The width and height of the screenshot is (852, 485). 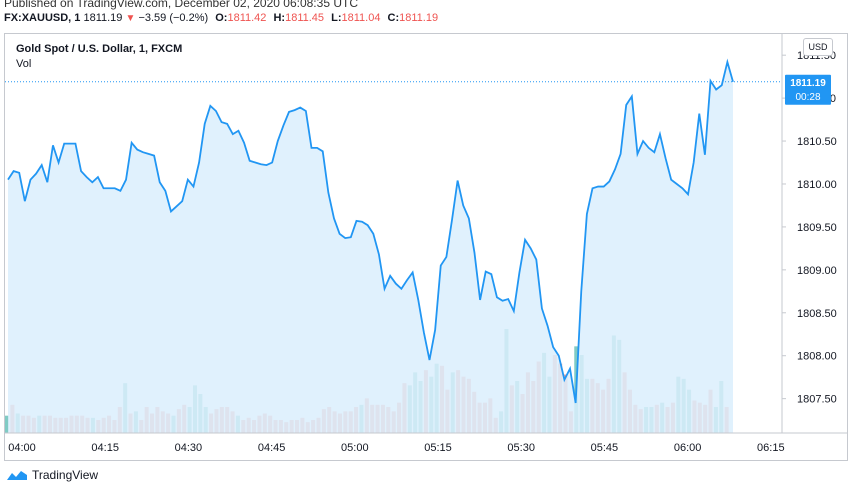 I want to click on x-tick-label: 05:00, so click(x=355, y=448).